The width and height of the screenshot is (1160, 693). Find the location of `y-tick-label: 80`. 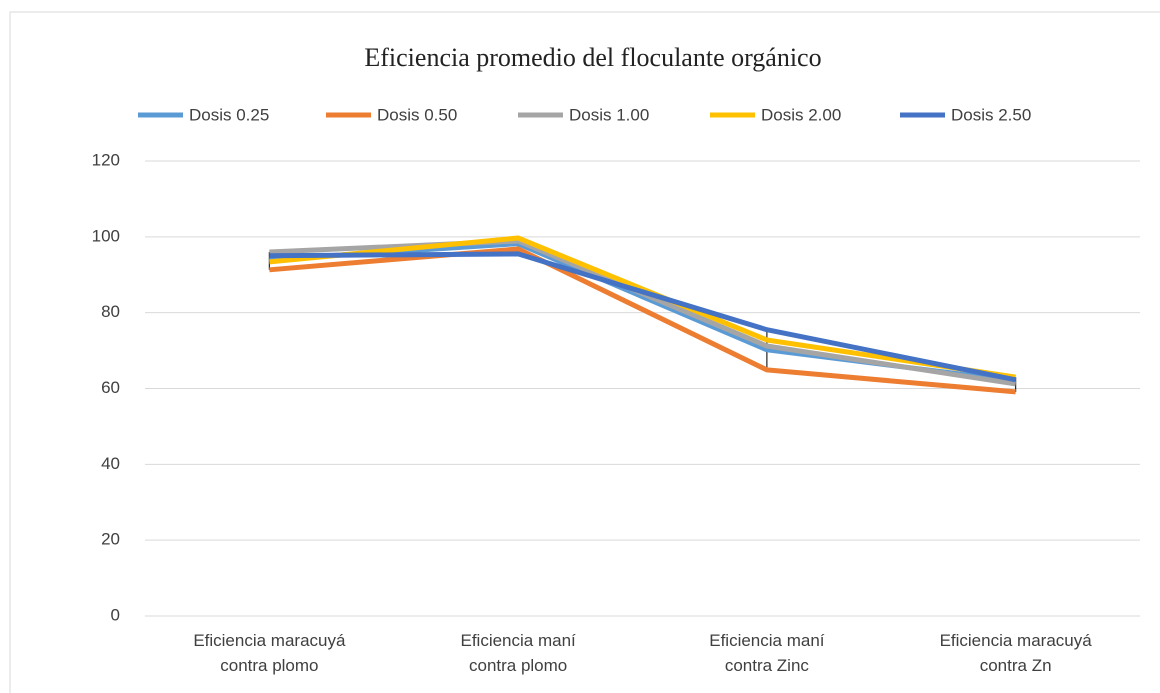

y-tick-label: 80 is located at coordinates (110, 311).